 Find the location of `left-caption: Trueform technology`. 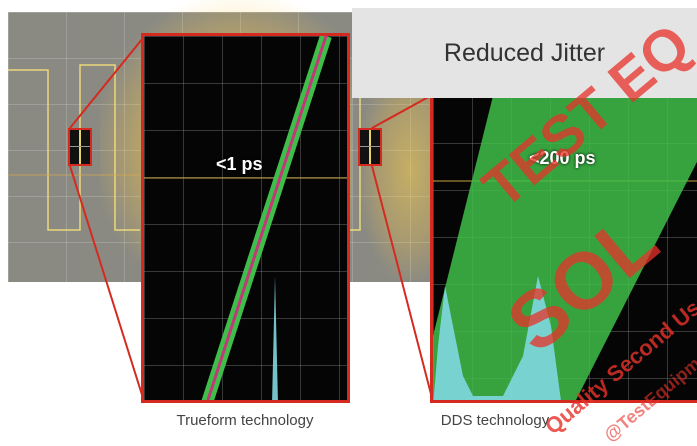

left-caption: Trueform technology is located at coordinates (245, 420).